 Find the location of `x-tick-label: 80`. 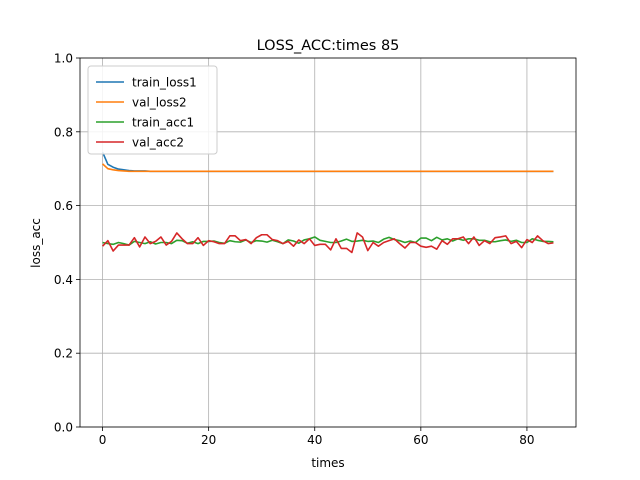

x-tick-label: 80 is located at coordinates (526, 440).